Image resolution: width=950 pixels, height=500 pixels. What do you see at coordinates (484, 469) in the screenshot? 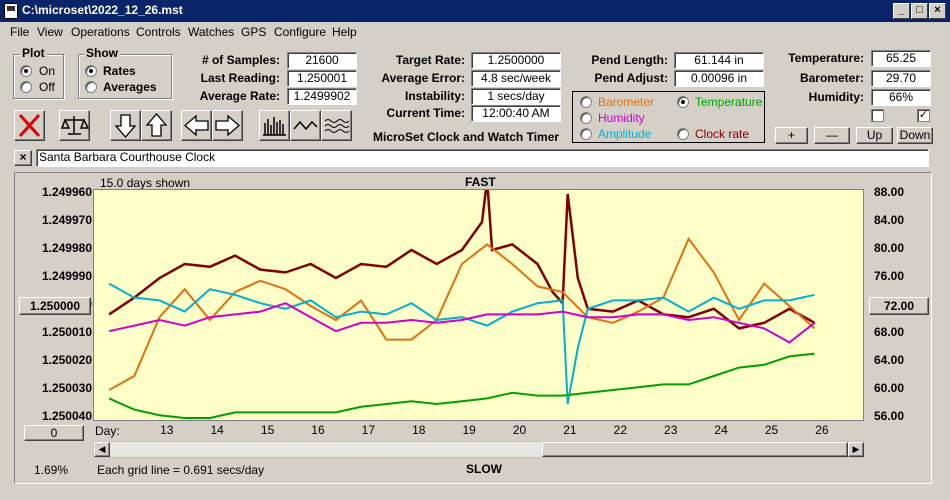
I see `slow-label: SLOW` at bounding box center [484, 469].